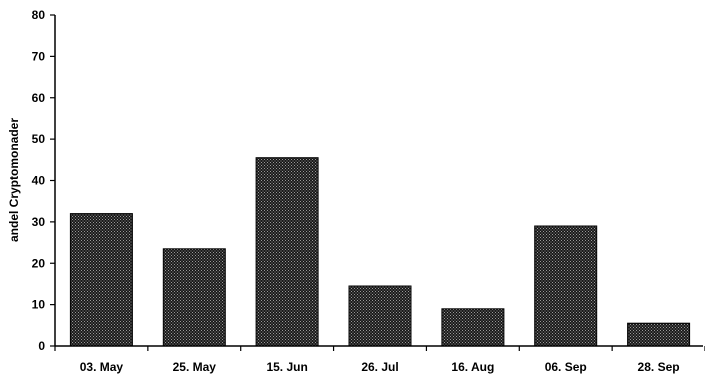 The image size is (705, 380). I want to click on y-tick-label-8: 80, so click(39, 15).